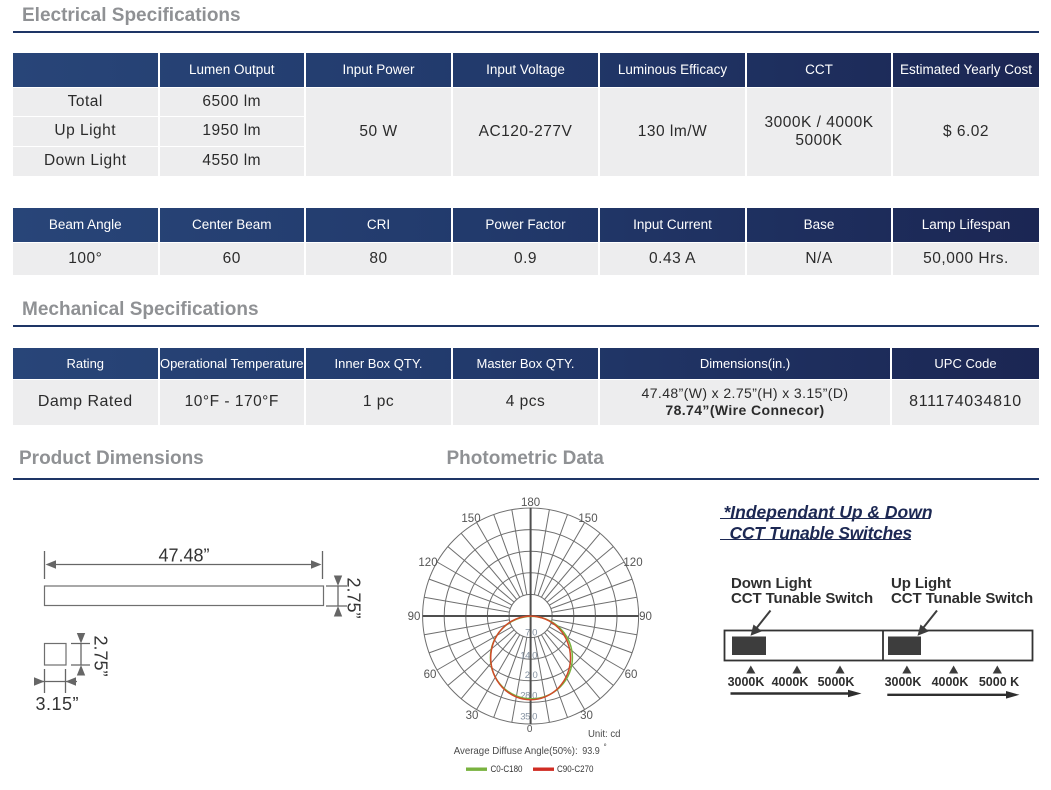  What do you see at coordinates (525, 717) in the screenshot?
I see `svg-text: 35` at bounding box center [525, 717].